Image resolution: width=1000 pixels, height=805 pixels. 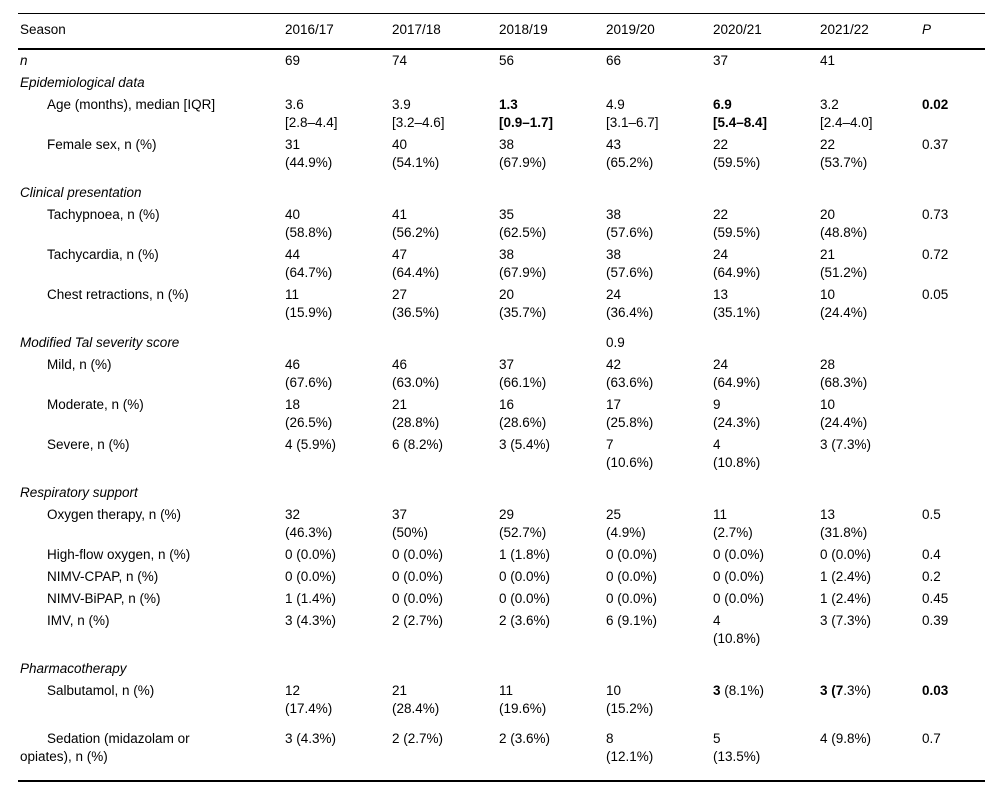 I want to click on data-cell: 22 (59.5%), so click(x=764, y=154).